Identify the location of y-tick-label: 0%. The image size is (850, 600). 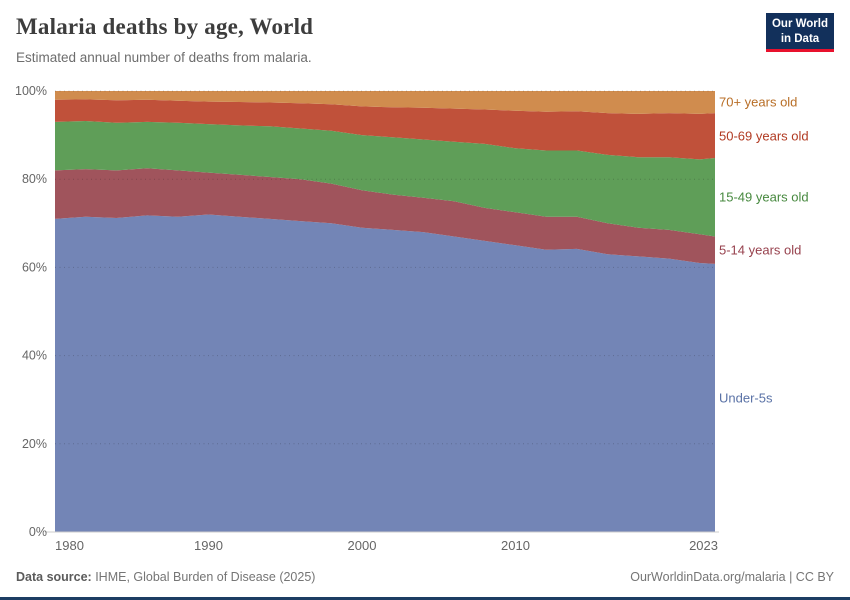
(38, 532).